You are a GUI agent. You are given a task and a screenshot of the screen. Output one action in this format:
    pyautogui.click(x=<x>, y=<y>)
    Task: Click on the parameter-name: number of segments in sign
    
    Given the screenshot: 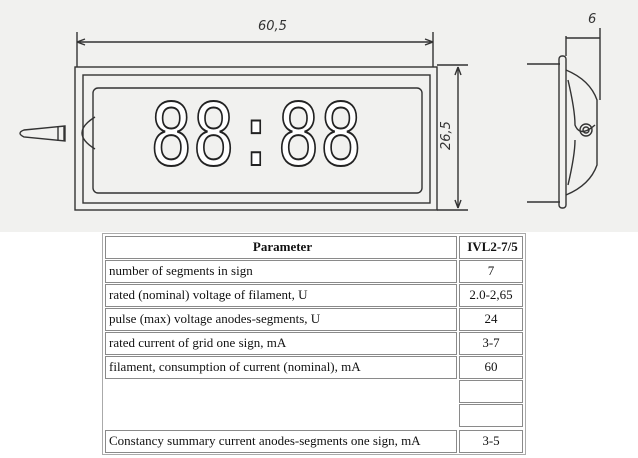 What is the action you would take?
    pyautogui.click(x=281, y=271)
    